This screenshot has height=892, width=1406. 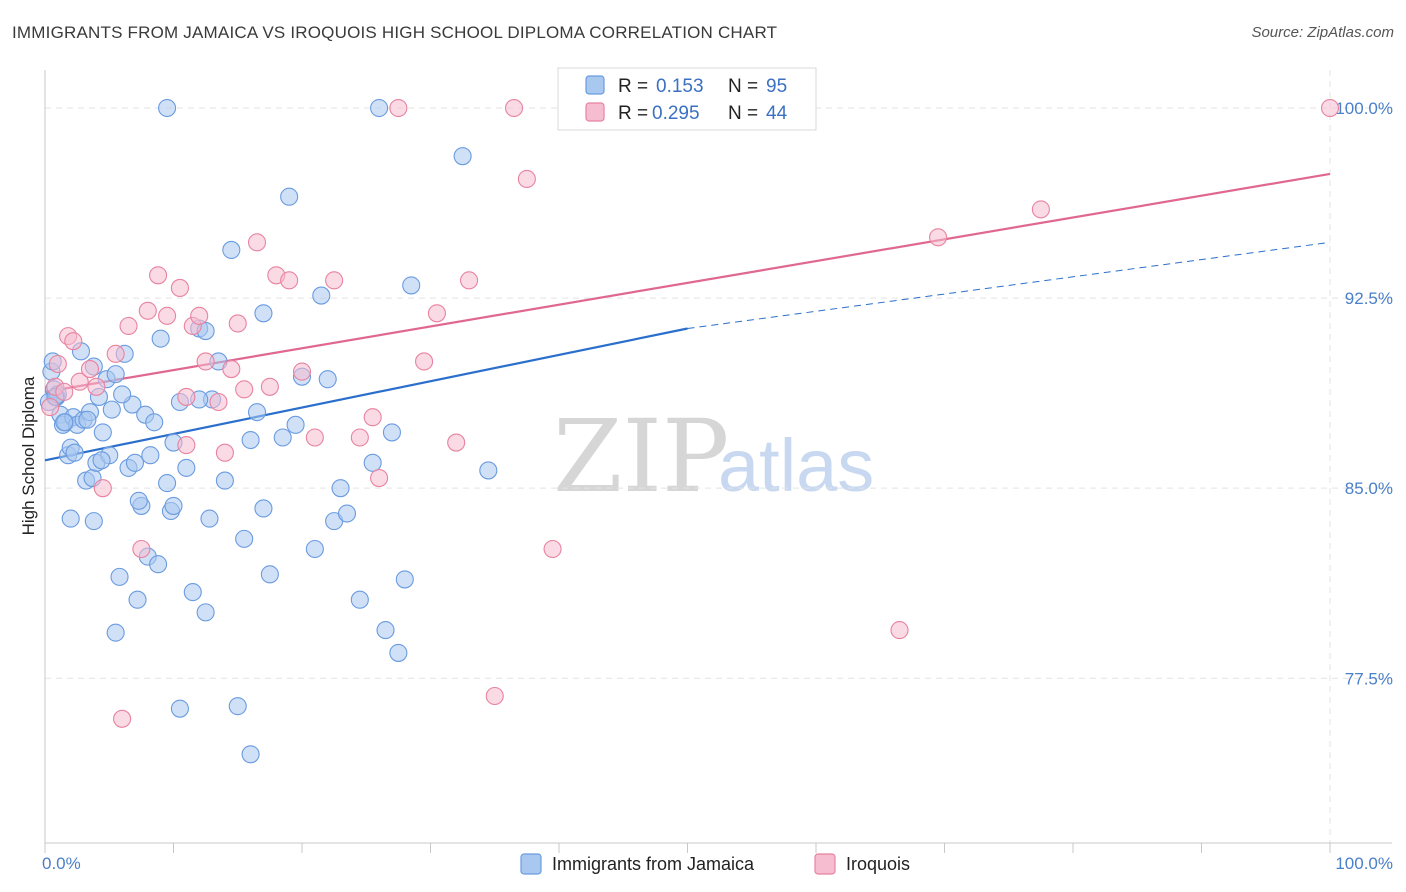 I want to click on legend-swatch-iroquois, so click(x=595, y=112).